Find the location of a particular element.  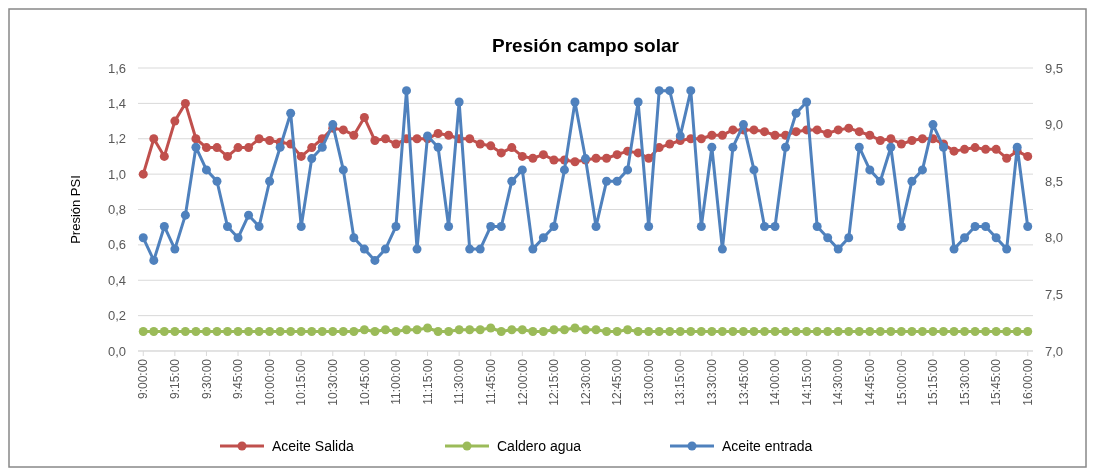

x-tick-label: 10:00:00 is located at coordinates (269, 382).